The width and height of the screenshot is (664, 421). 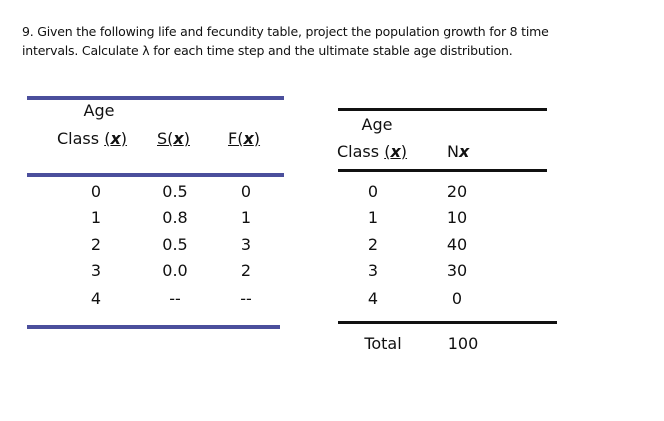 I want to click on age-class-cell: 4, so click(x=96, y=298).